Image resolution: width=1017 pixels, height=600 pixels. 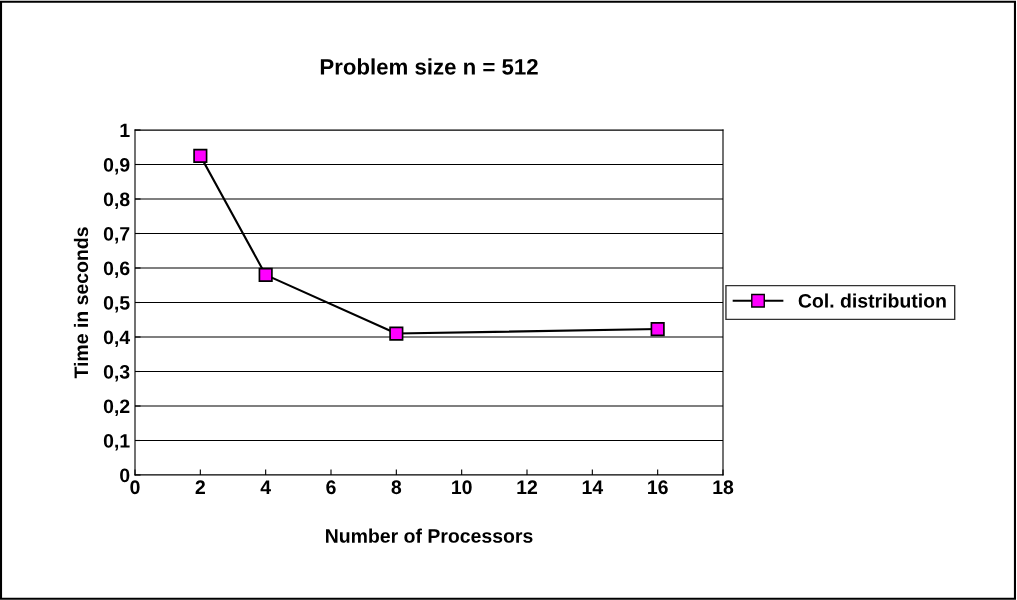 I want to click on y-tick-label: 0,2, so click(x=116, y=408).